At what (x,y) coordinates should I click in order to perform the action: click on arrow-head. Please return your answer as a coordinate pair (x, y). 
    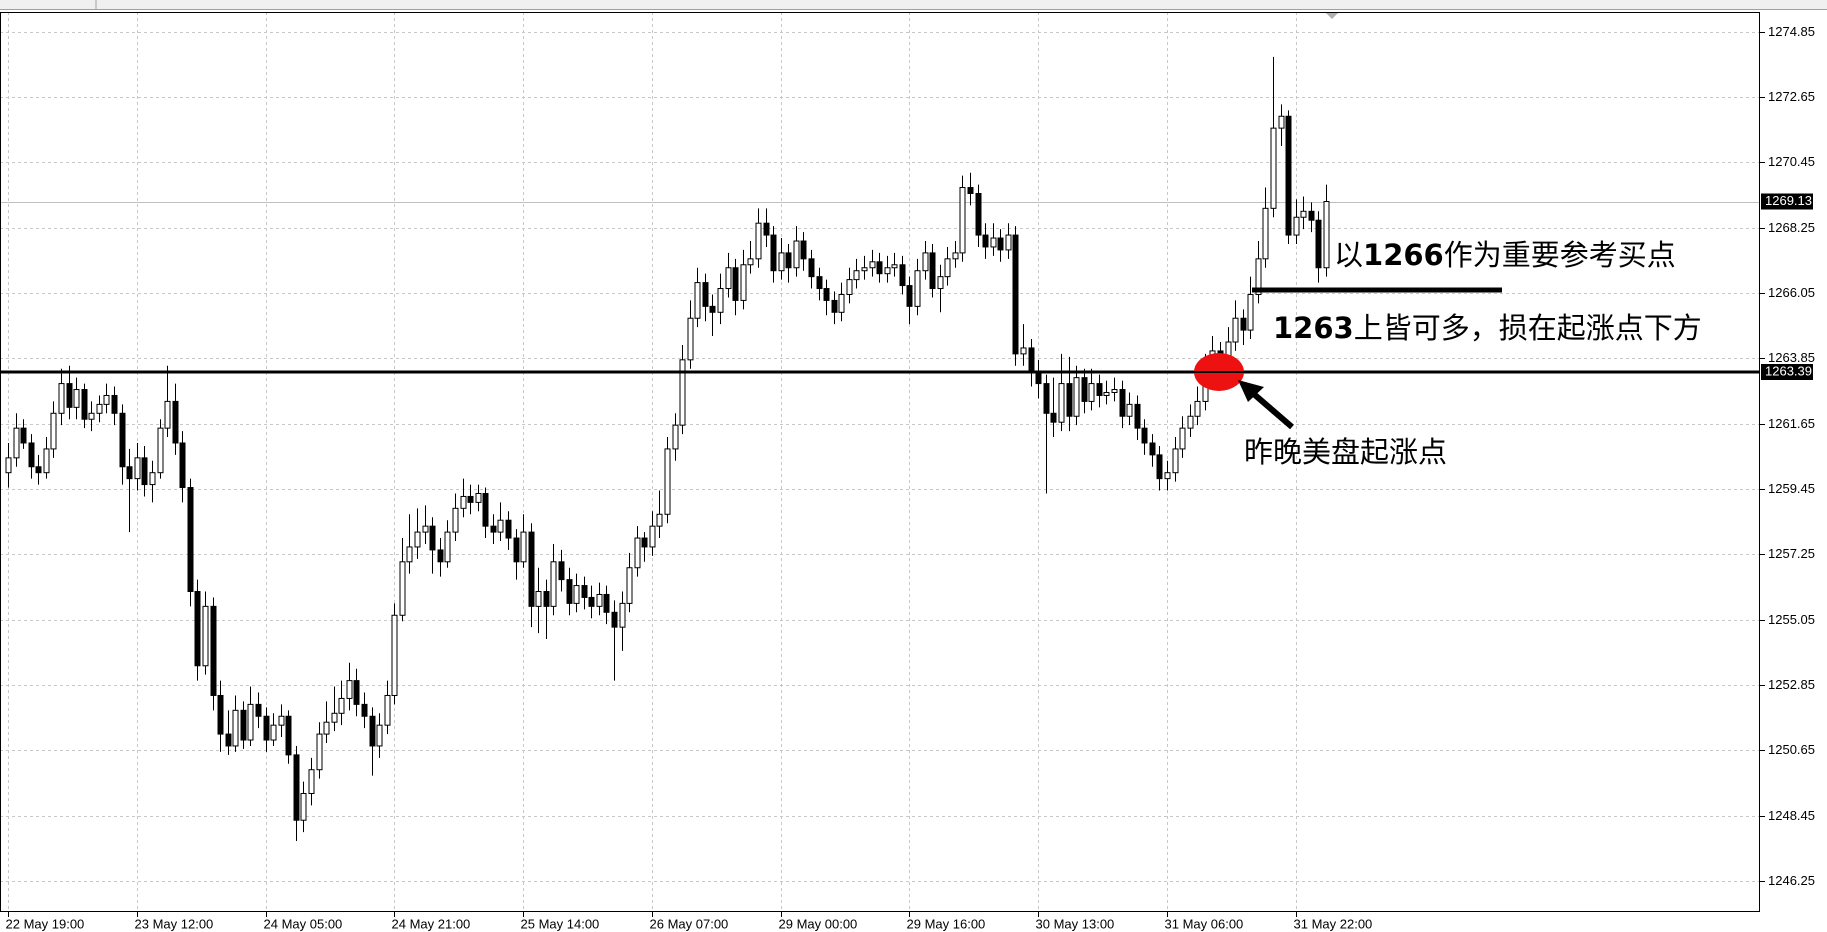
    Looking at the image, I should click on (1251, 391).